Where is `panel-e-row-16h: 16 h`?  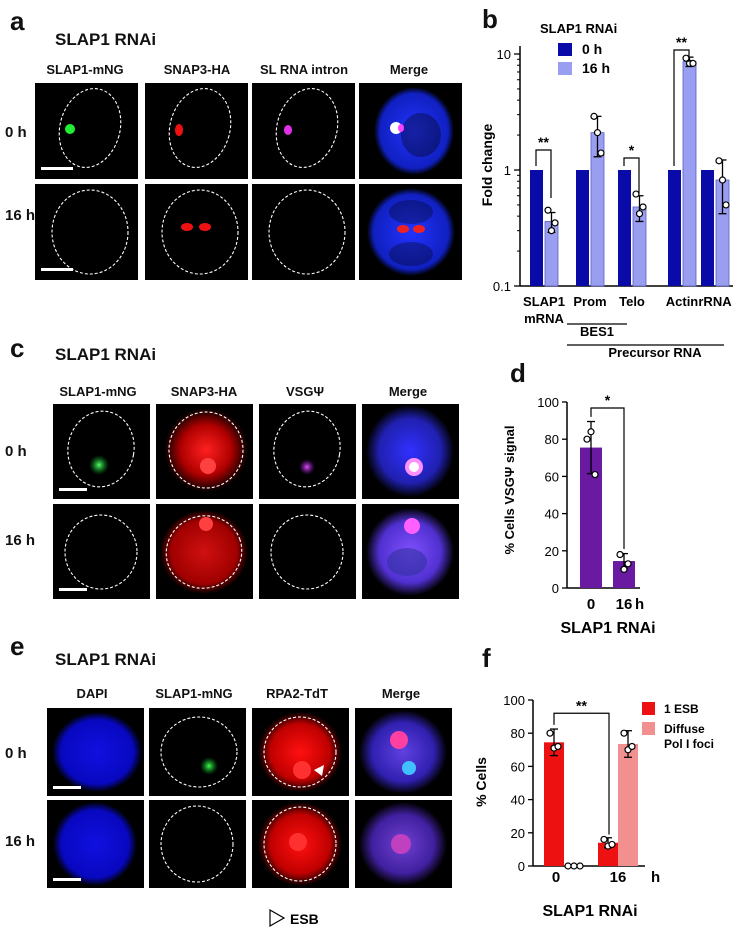 panel-e-row-16h: 16 h is located at coordinates (20, 841).